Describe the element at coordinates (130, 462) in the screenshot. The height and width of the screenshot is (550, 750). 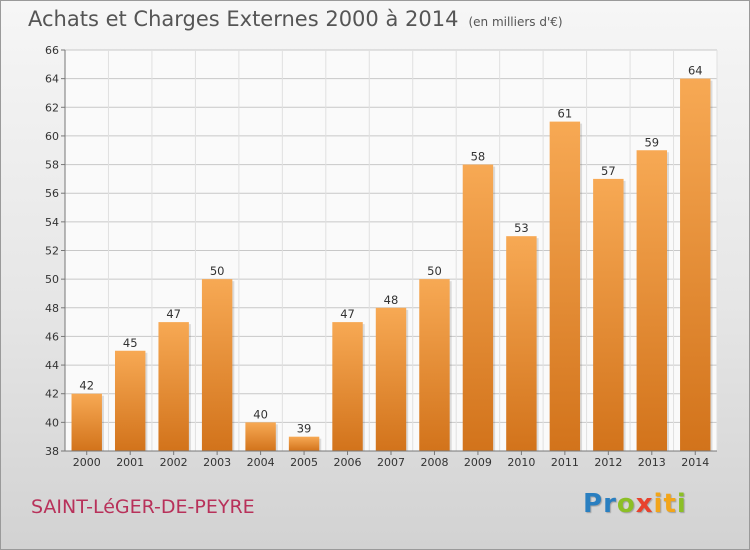
I see `x-tick-label: 2001` at that location.